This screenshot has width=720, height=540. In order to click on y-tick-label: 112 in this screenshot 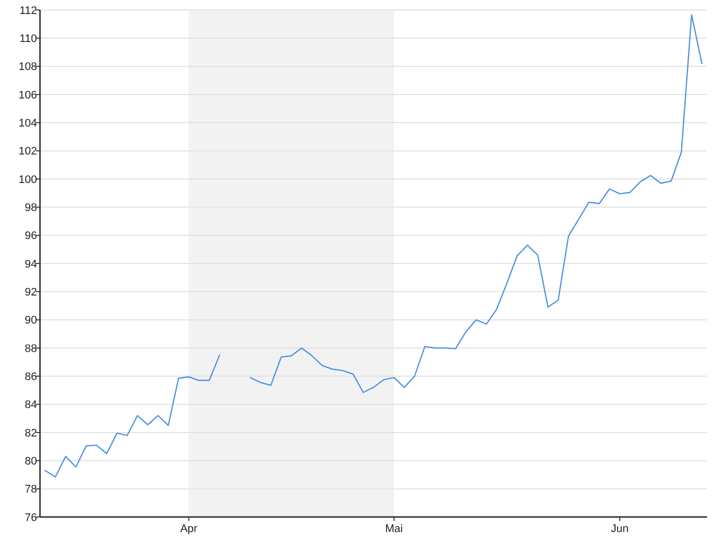, I will do `click(28, 10)`.